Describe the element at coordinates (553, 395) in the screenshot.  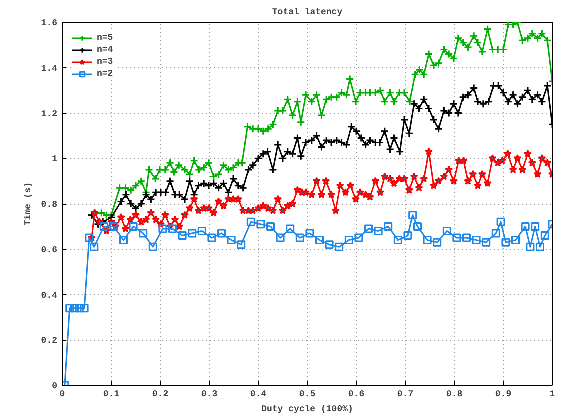
I see `x-tick-label: 1` at that location.